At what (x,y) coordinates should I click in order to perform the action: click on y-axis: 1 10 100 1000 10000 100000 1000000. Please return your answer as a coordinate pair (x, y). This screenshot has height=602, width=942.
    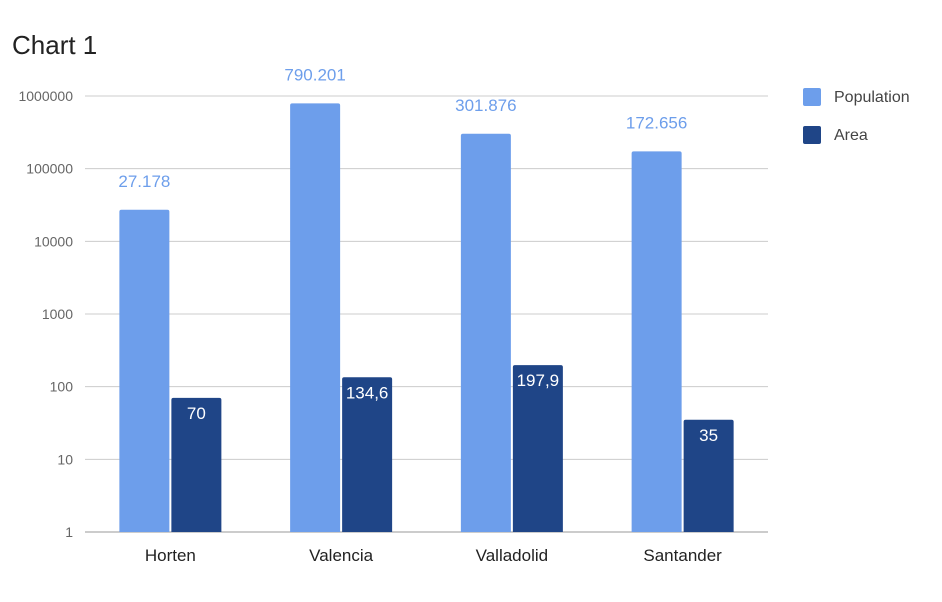
    Looking at the image, I should click on (45, 314).